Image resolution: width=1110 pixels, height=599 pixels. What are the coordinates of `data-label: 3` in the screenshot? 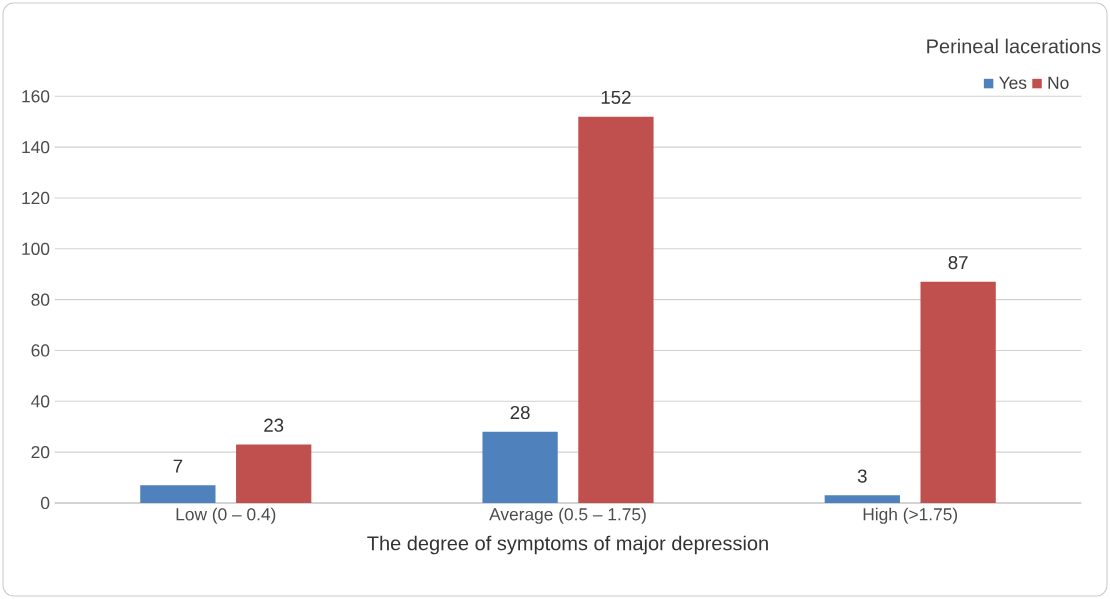 It's located at (862, 476).